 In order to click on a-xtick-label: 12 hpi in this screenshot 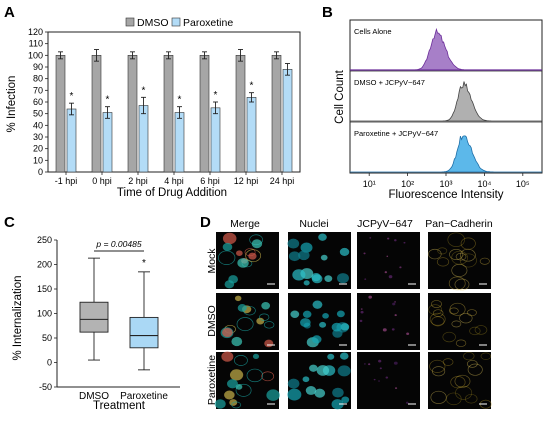, I will do `click(246, 181)`.